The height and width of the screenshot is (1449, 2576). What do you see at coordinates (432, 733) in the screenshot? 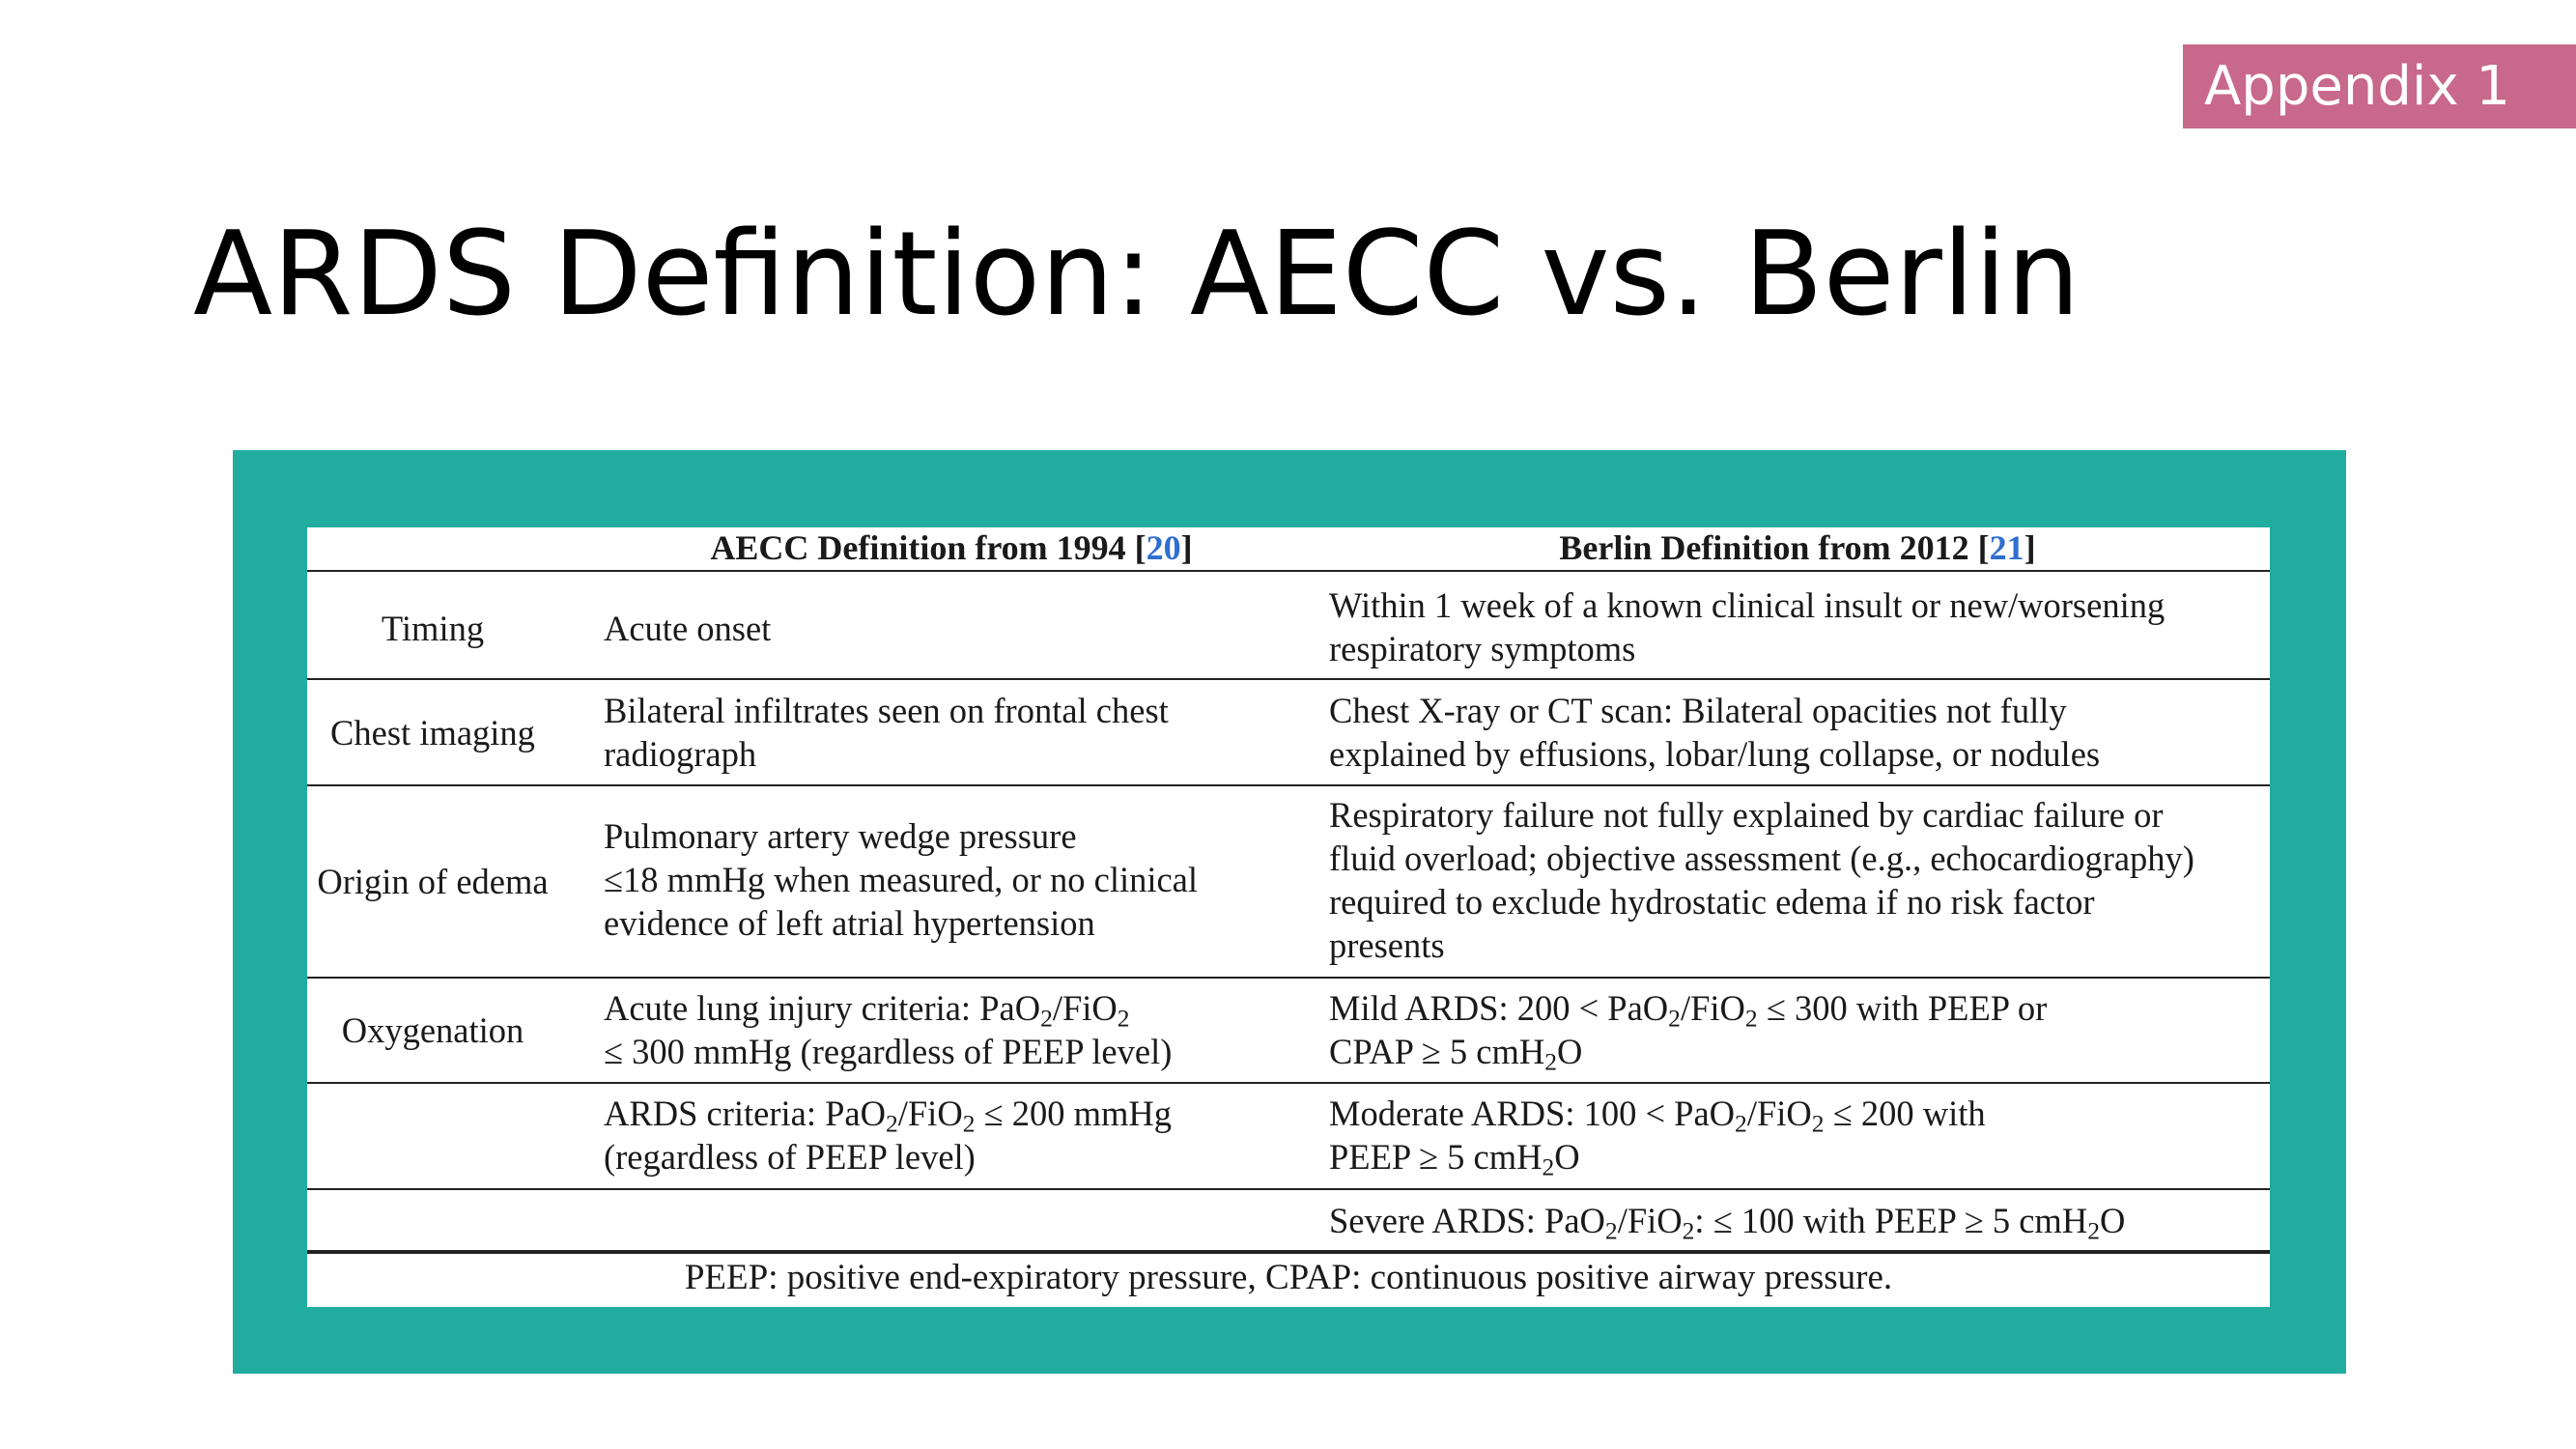
I see `row-label-chest-imaging: Chest imaging` at bounding box center [432, 733].